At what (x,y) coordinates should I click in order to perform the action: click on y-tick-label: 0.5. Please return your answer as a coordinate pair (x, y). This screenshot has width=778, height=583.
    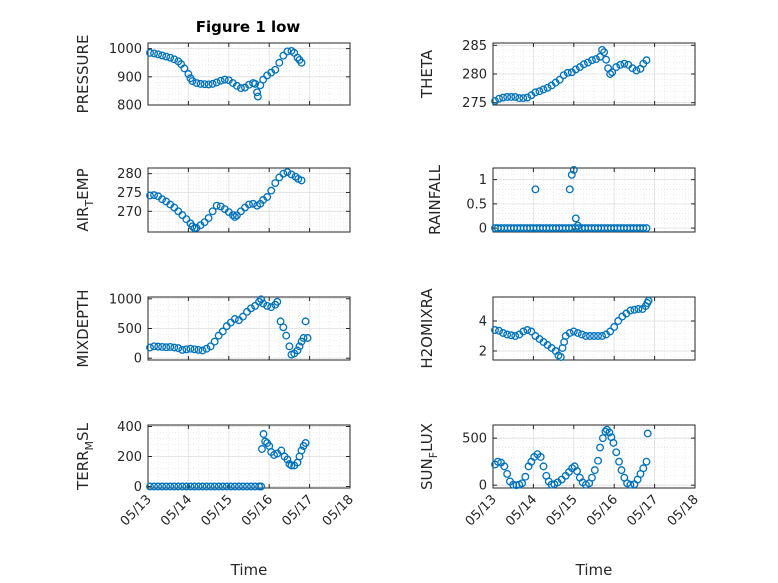
    Looking at the image, I should click on (476, 204).